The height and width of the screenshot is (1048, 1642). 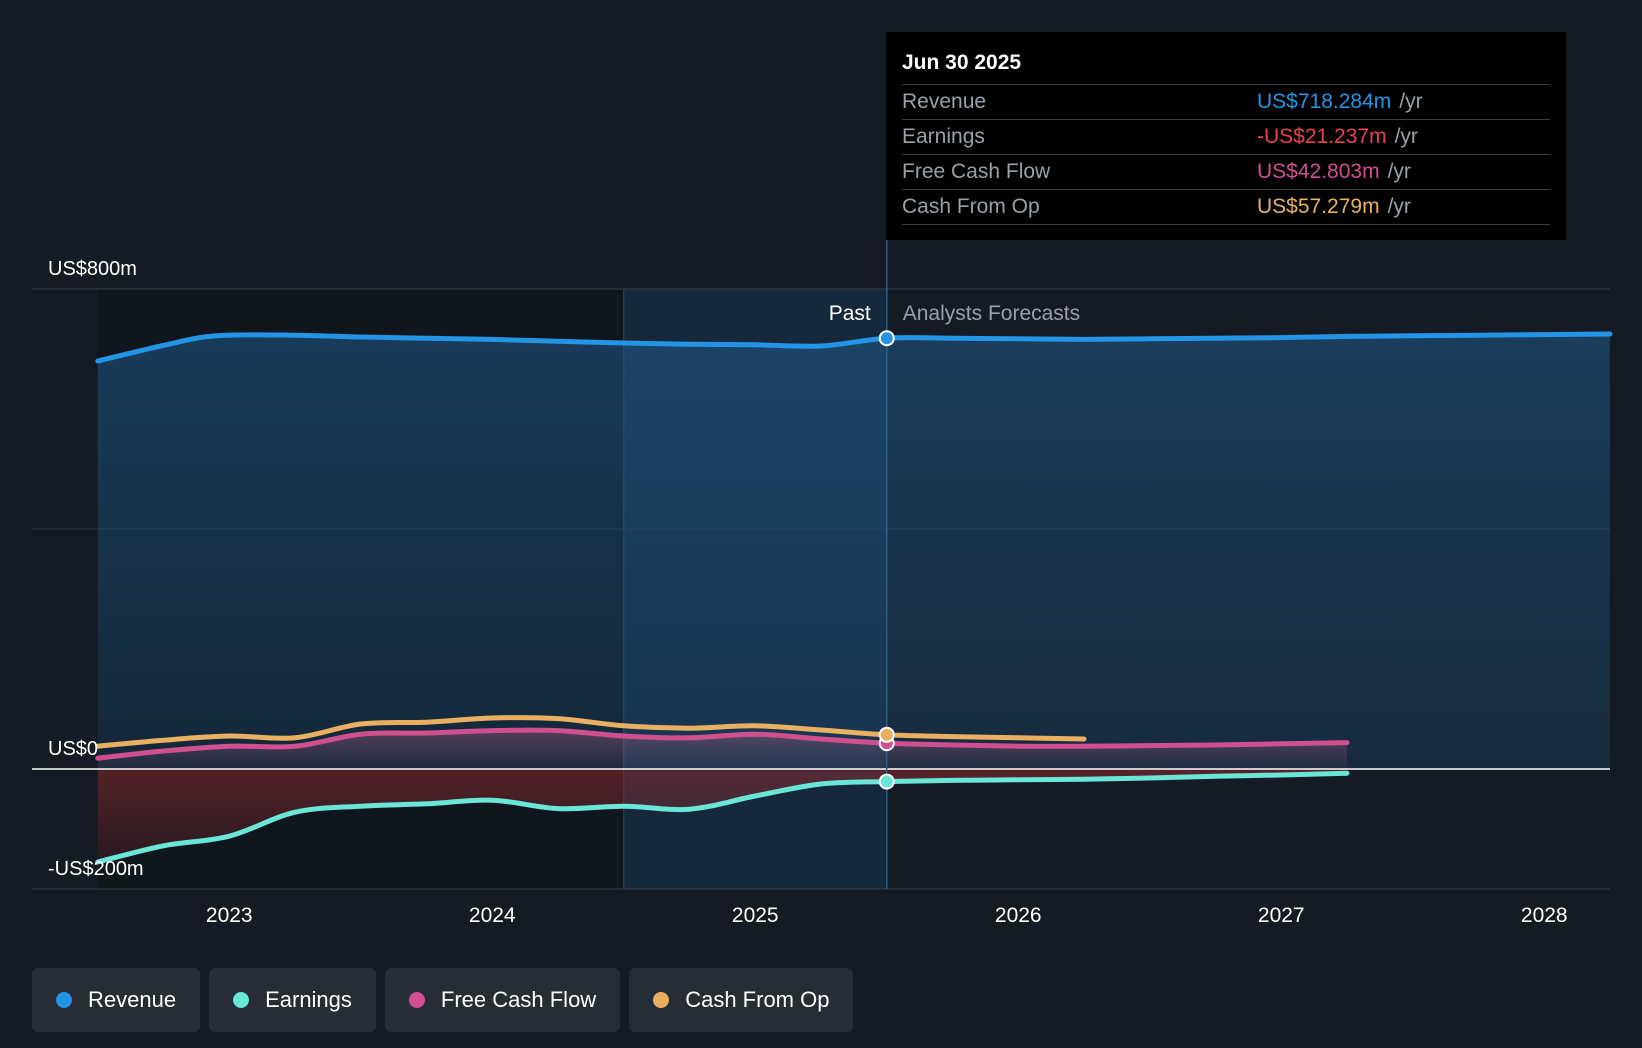 I want to click on tooltip-value: -US$21.237m, so click(x=1322, y=136).